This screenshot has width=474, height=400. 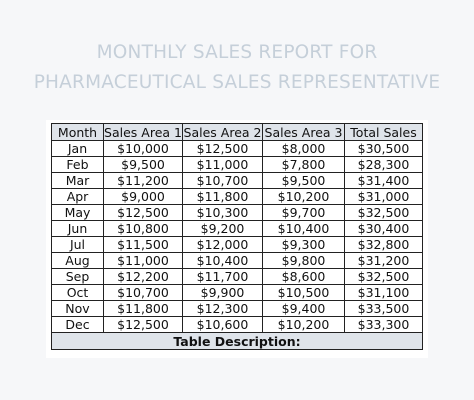 What do you see at coordinates (222, 228) in the screenshot?
I see `cell-sales-area-2: $9,200` at bounding box center [222, 228].